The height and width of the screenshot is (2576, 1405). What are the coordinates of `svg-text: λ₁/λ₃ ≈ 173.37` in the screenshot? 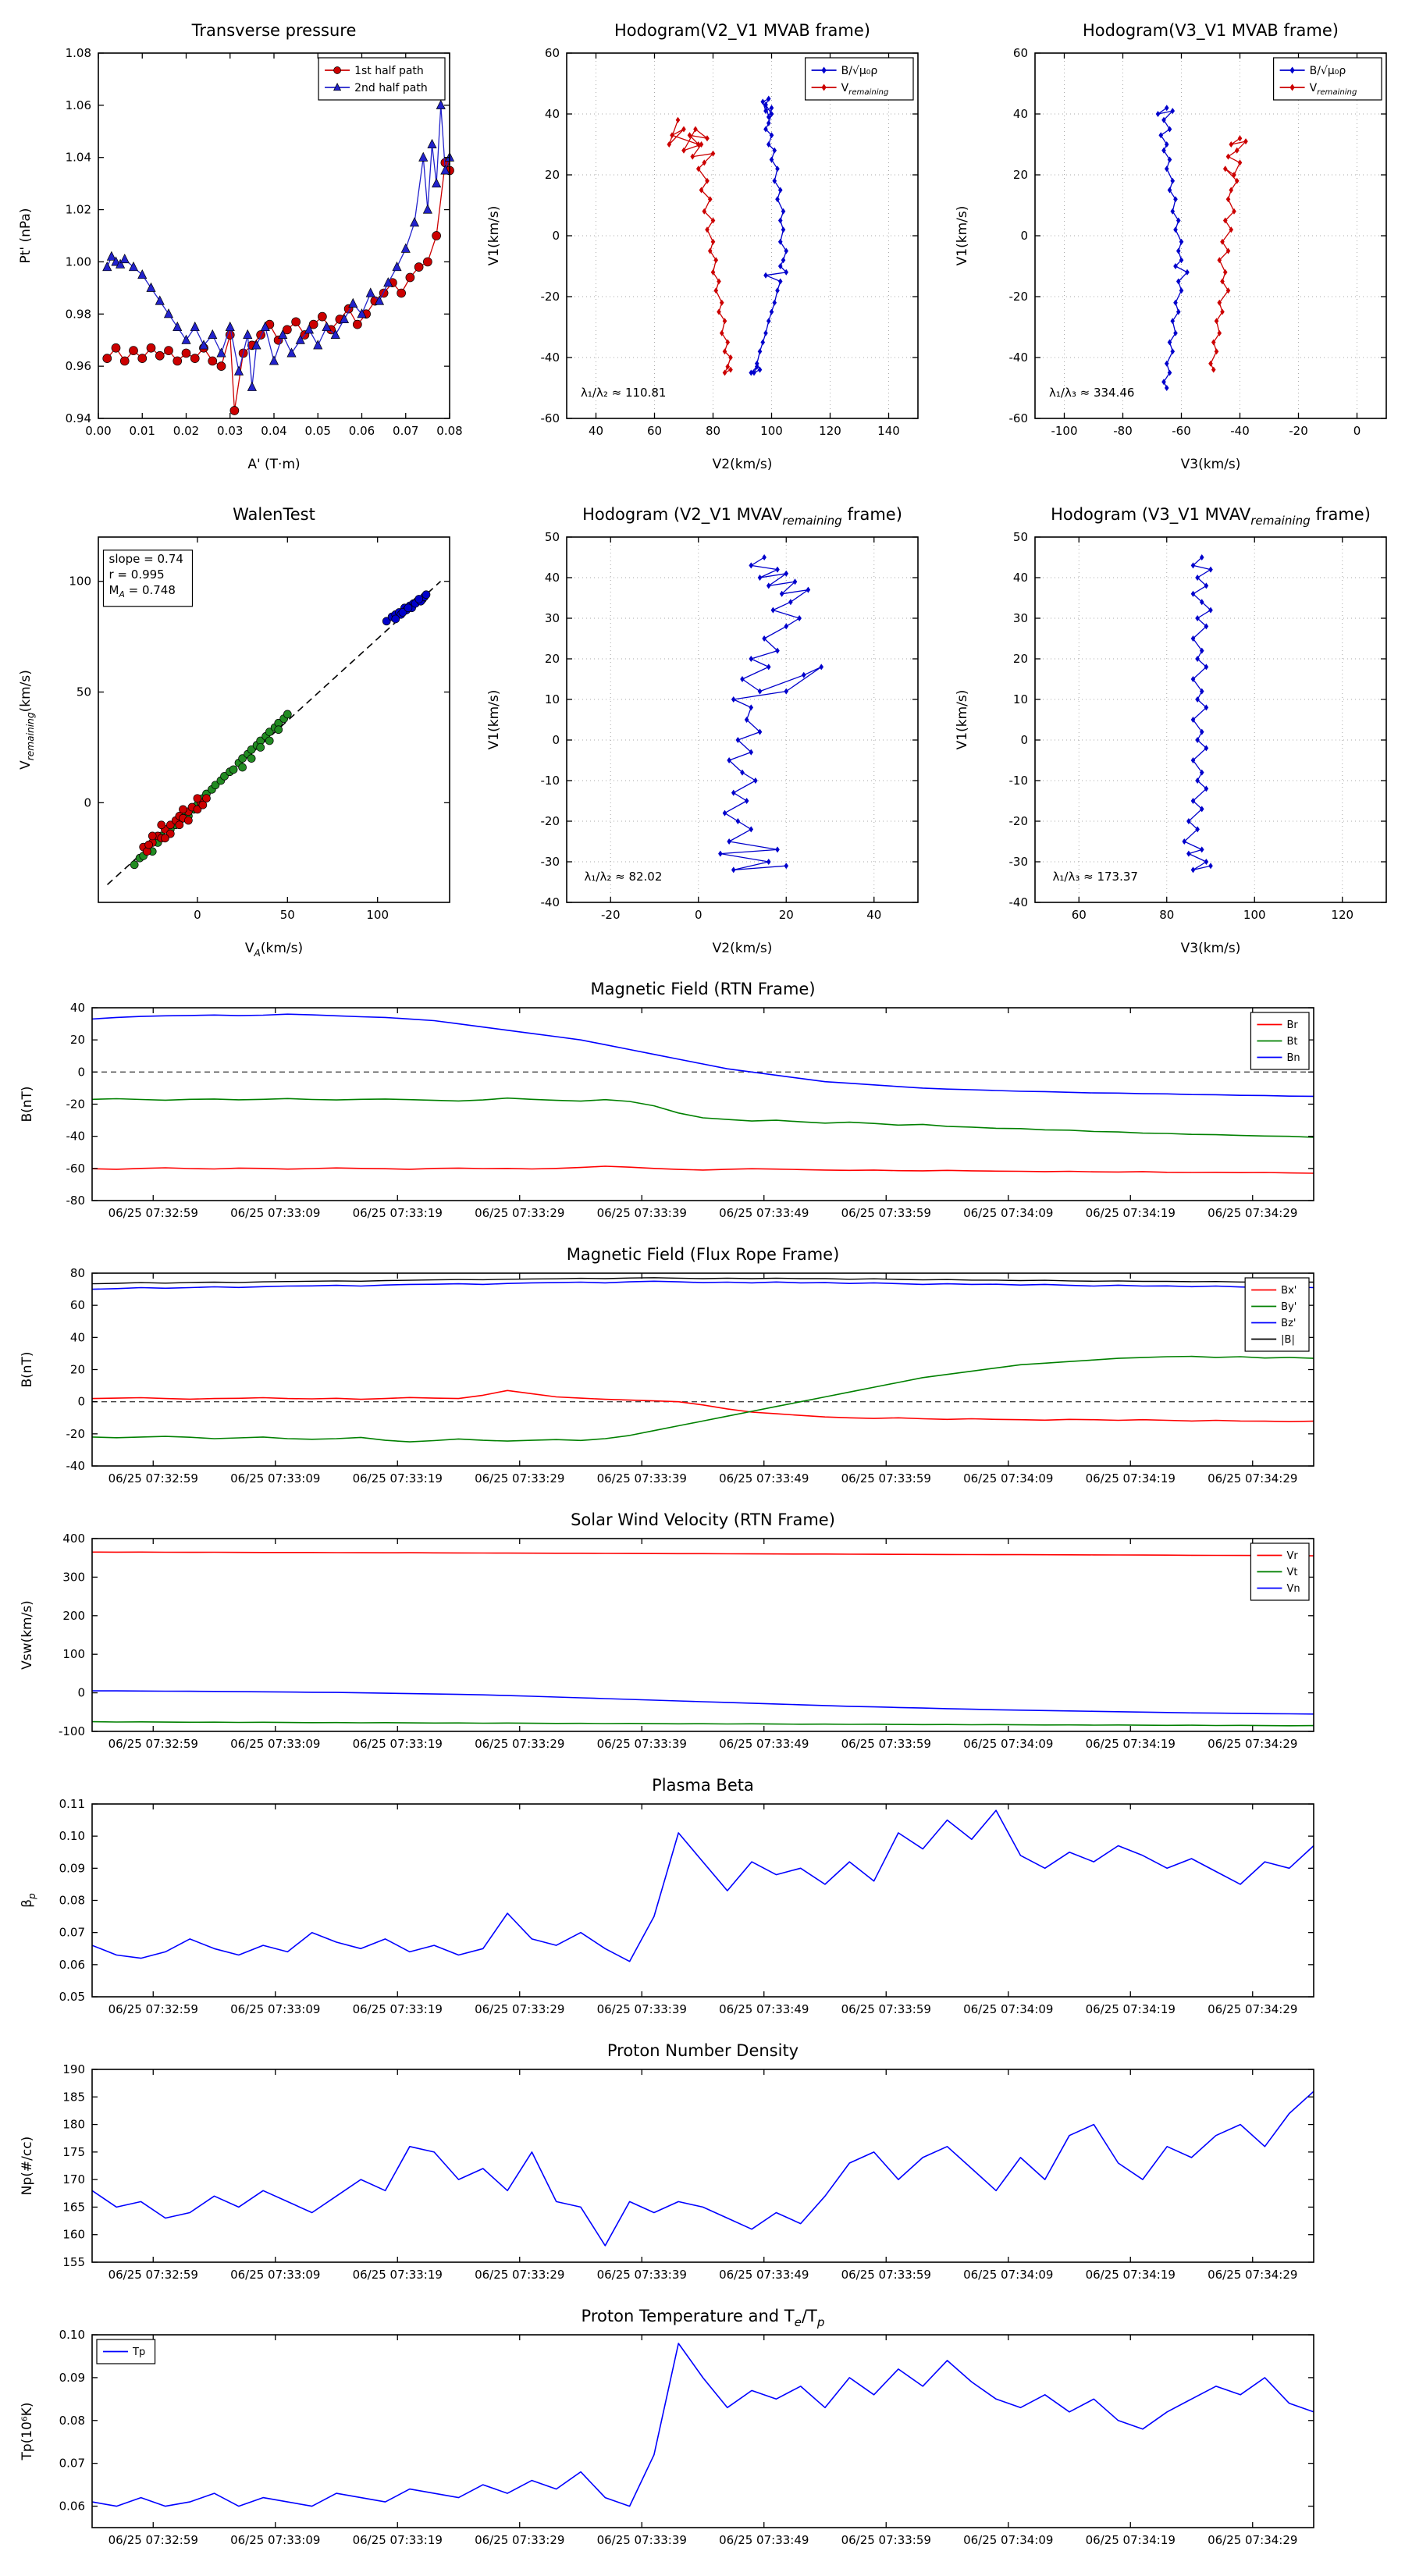 It's located at (1095, 877).